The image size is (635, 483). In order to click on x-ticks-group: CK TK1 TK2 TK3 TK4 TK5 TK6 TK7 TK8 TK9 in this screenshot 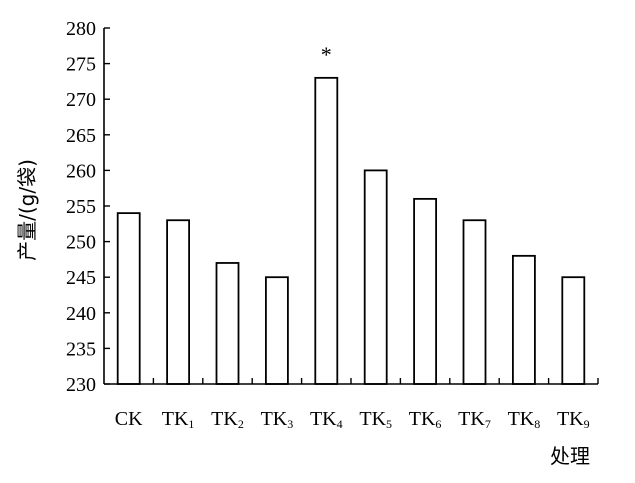, I will do `click(352, 419)`.